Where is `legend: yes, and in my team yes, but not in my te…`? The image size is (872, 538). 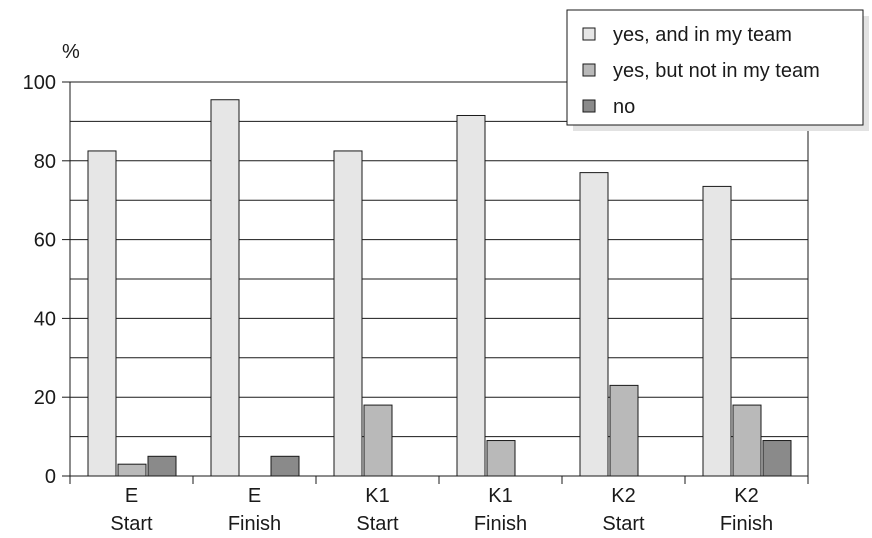 legend: yes, and in my team yes, but not in my te… is located at coordinates (717, 70).